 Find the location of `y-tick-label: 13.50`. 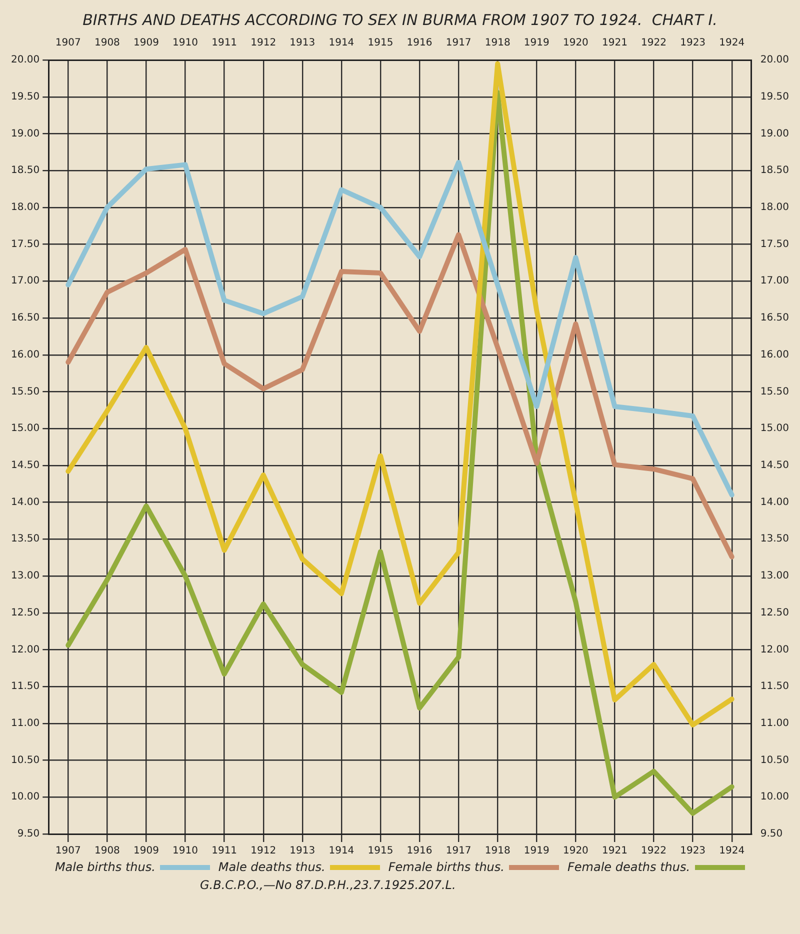

y-tick-label: 13.50 is located at coordinates (25, 539).